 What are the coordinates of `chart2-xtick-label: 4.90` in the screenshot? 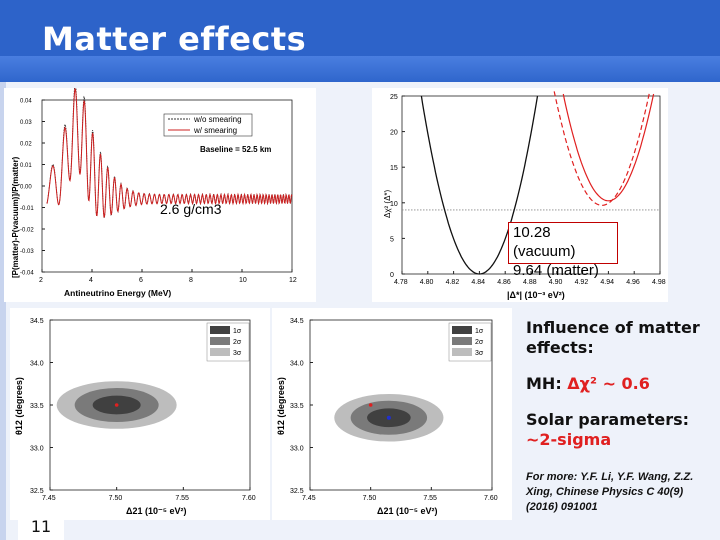 It's located at (556, 282).